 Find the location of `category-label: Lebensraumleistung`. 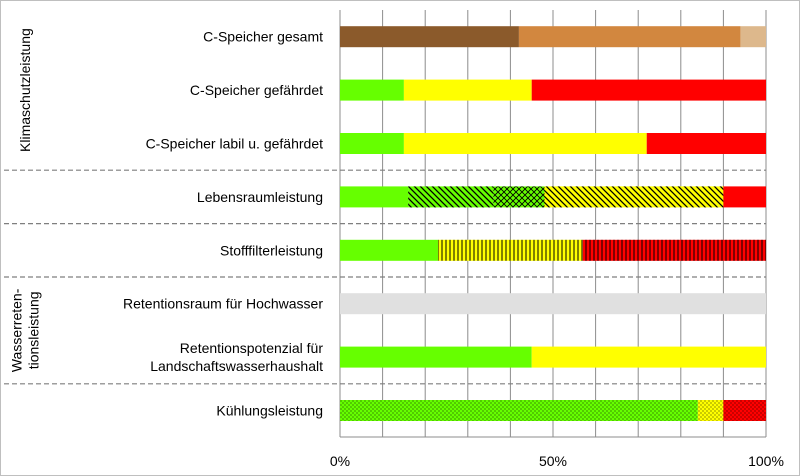

category-label: Lebensraumleistung is located at coordinates (260, 197).